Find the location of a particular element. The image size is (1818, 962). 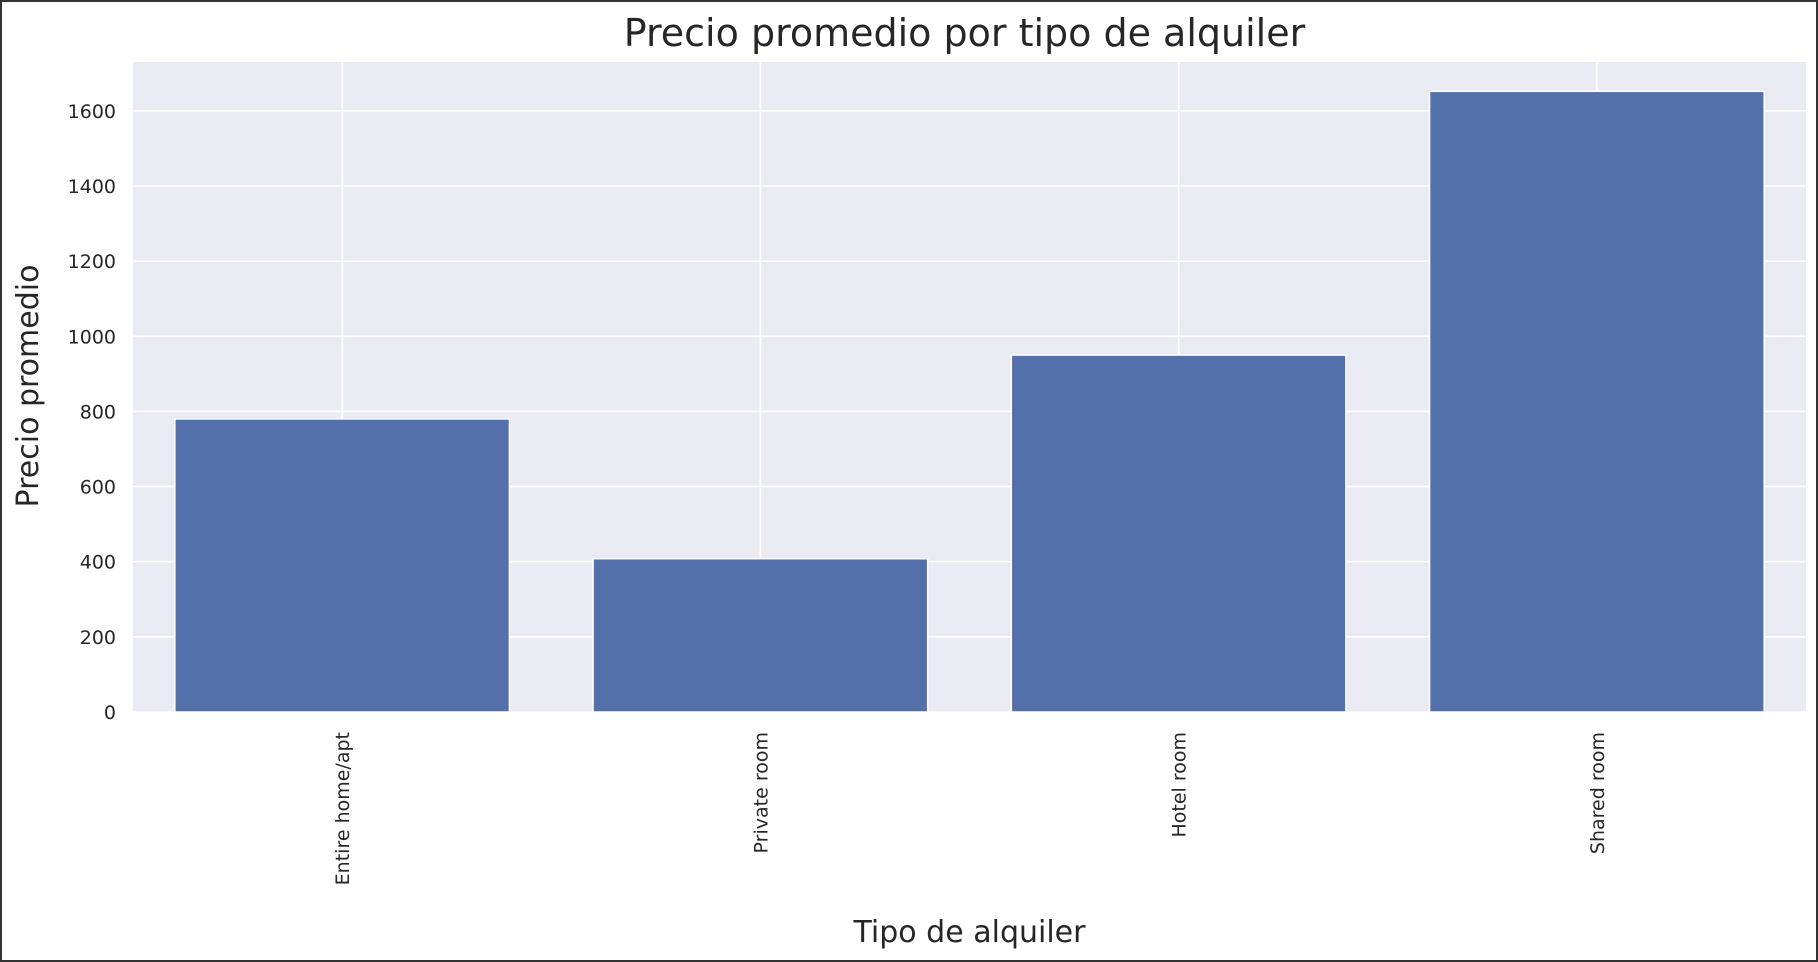

y-tick-label: 200 is located at coordinates (98, 638).